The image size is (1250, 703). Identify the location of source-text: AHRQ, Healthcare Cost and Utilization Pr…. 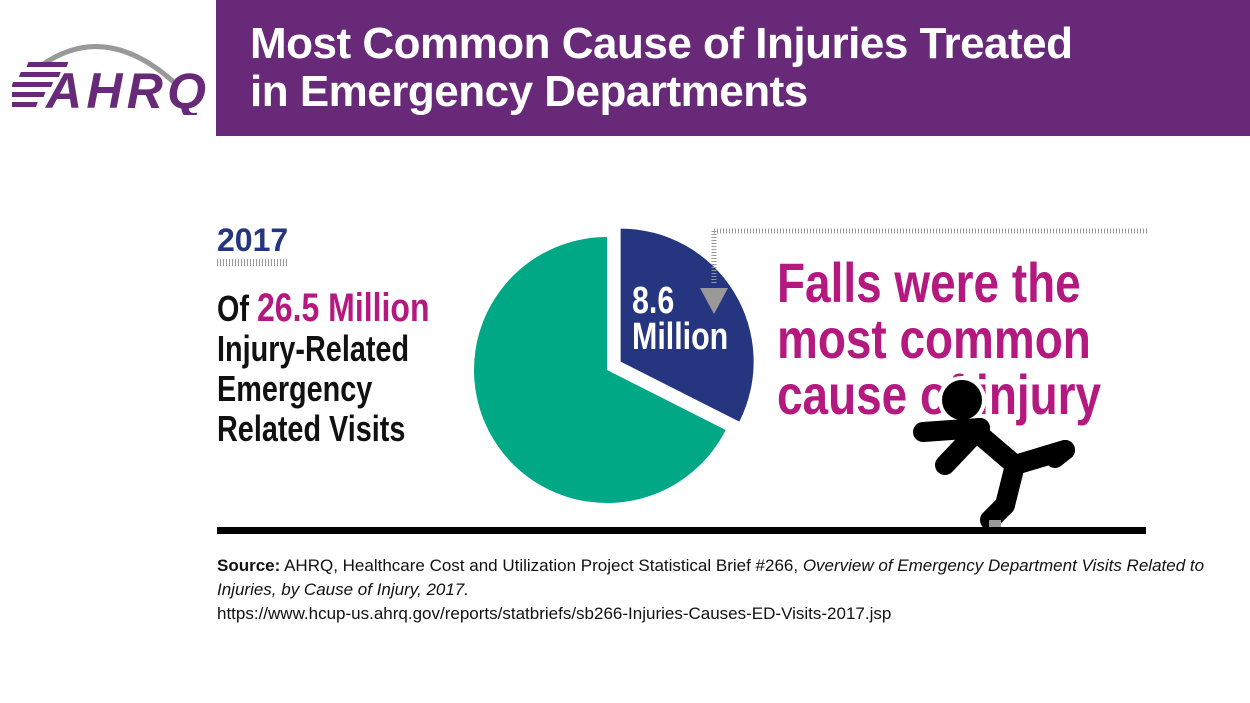
(541, 565).